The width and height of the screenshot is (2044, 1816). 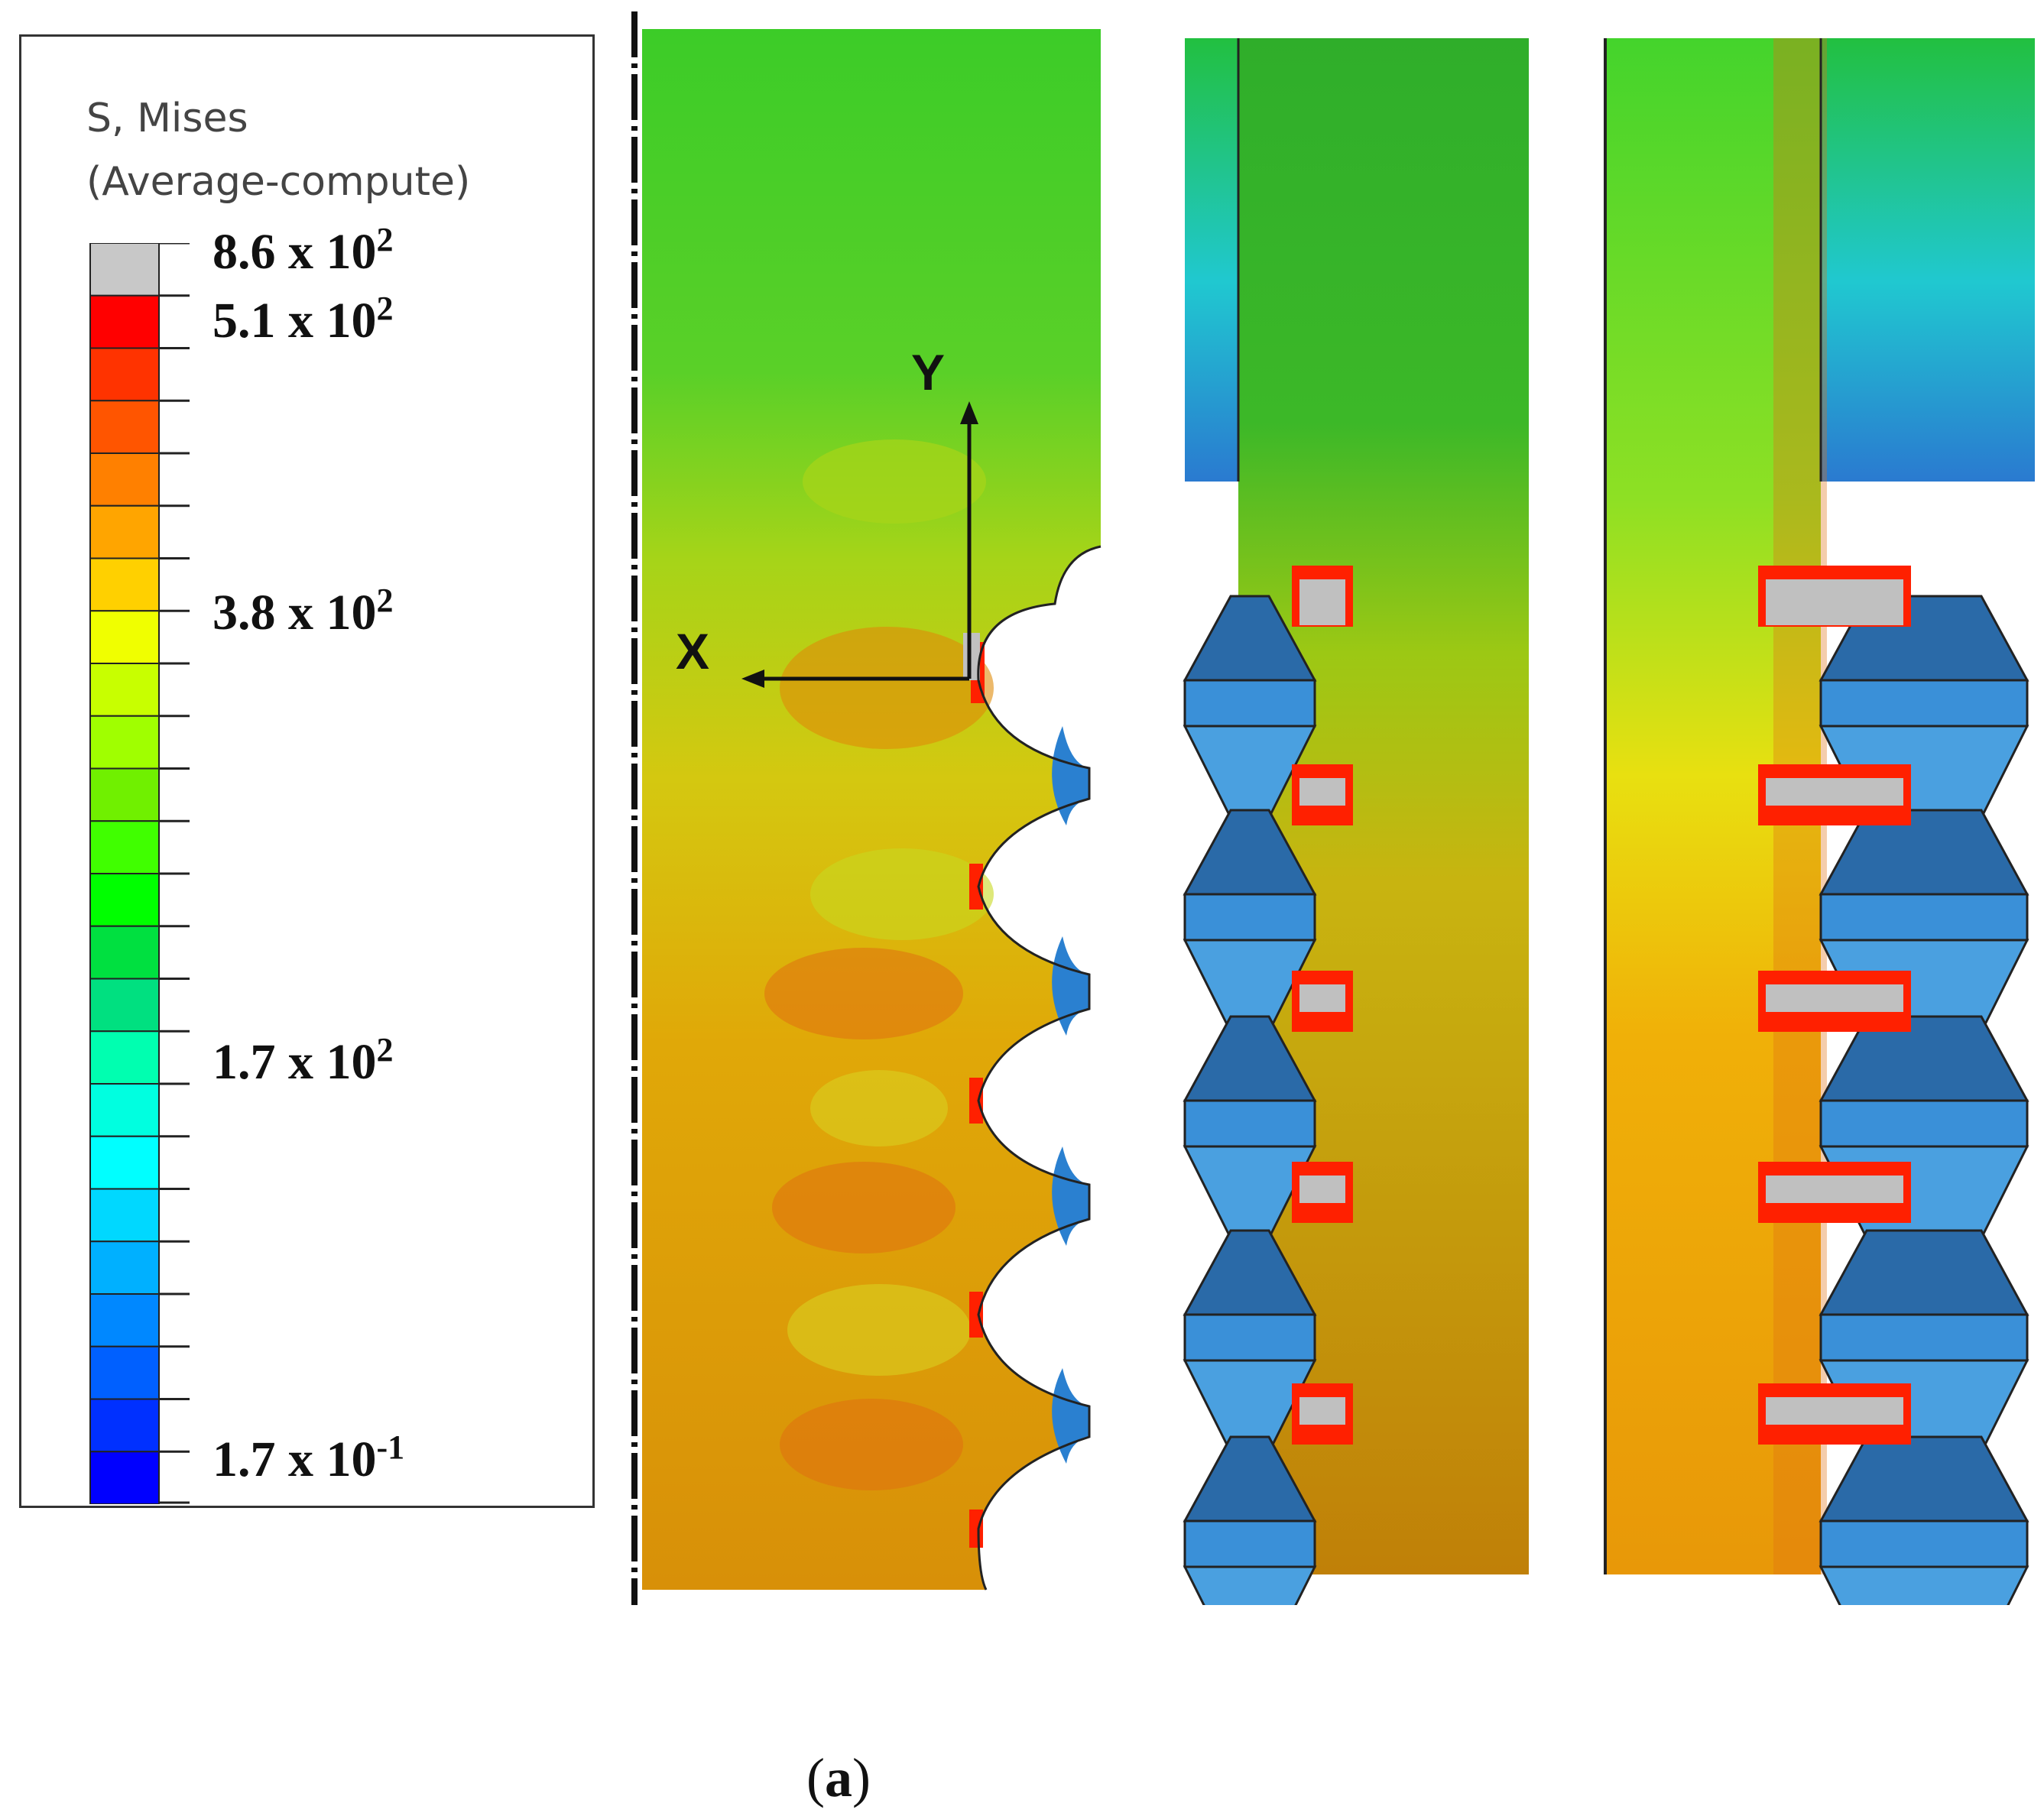 I want to click on legend-colorbar, so click(x=139, y=873).